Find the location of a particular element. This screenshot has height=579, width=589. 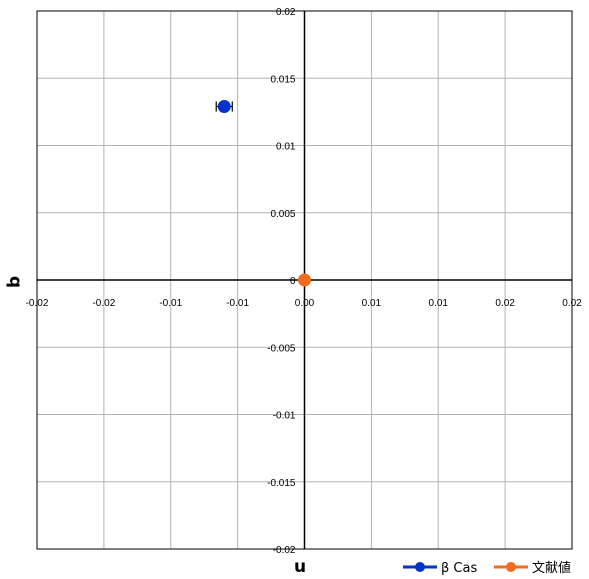

y-tick-label: 0 is located at coordinates (293, 281).